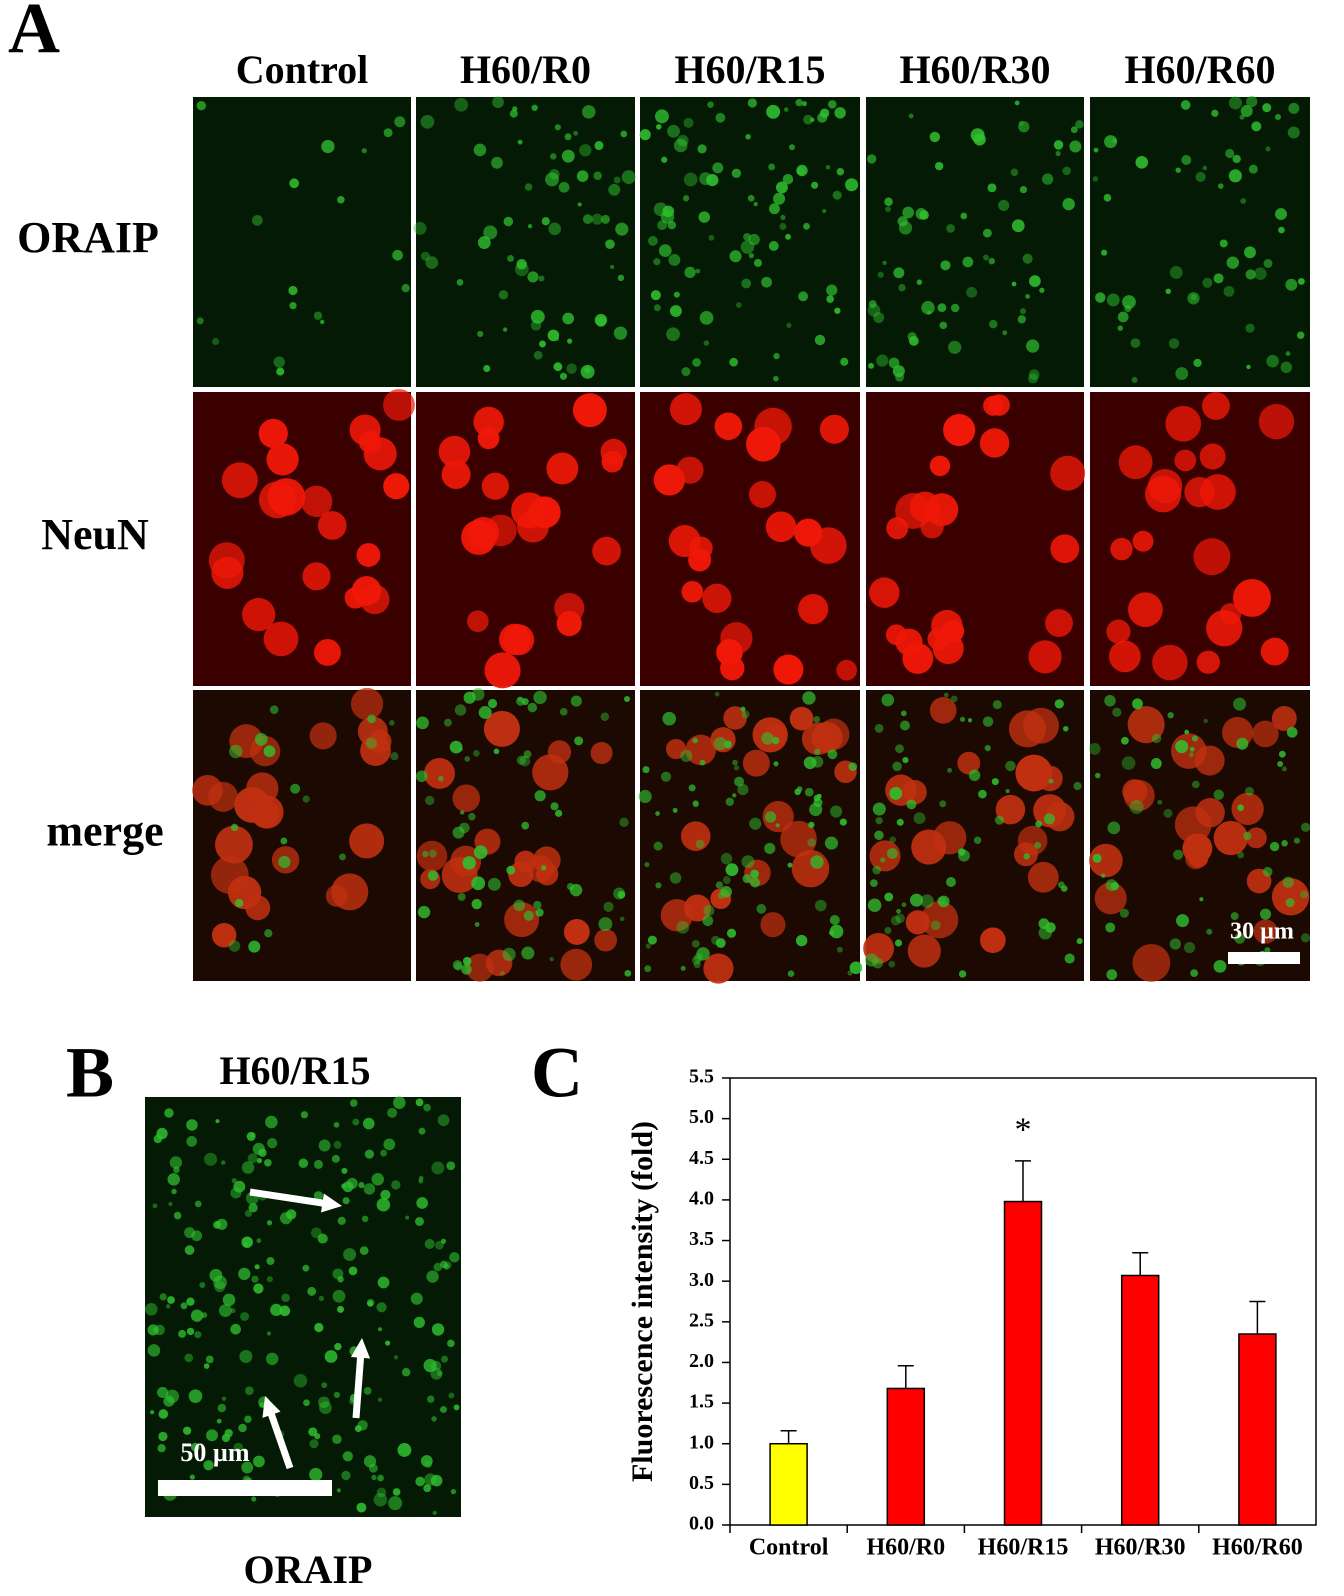 This screenshot has height=1596, width=1344. I want to click on row-label: merge, so click(104, 831).